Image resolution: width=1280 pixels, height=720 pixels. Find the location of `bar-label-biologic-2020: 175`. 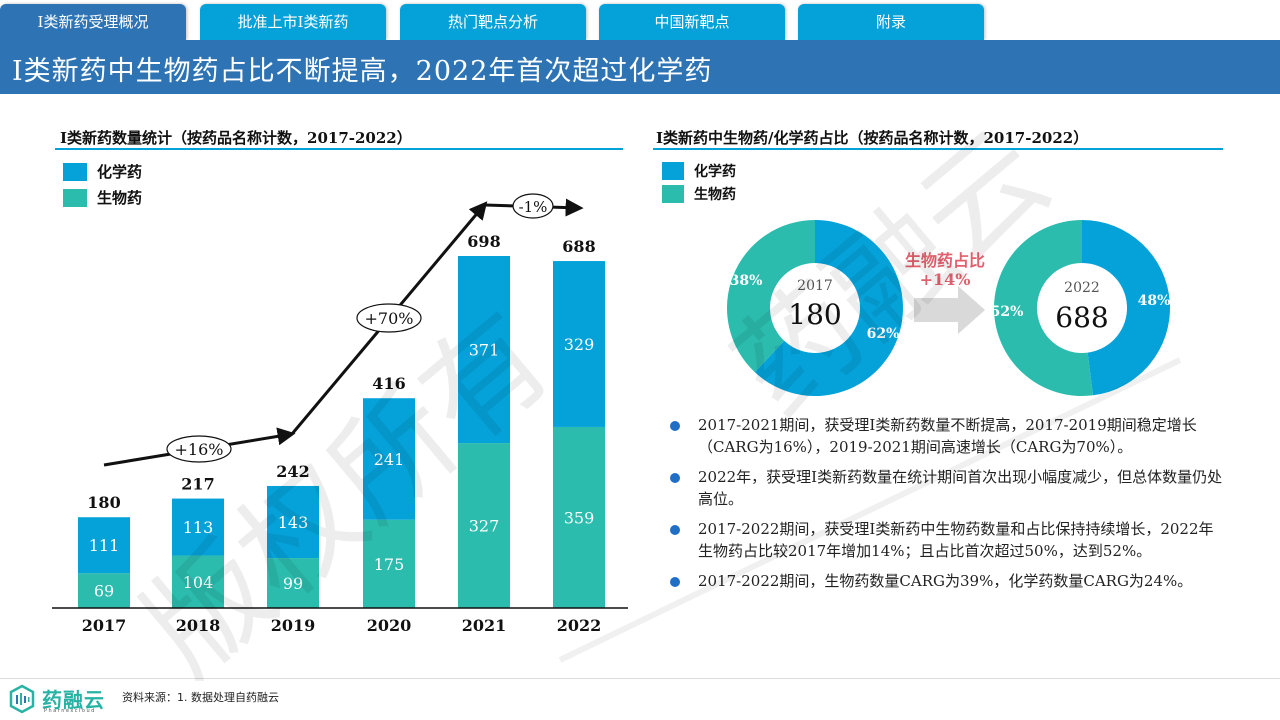

bar-label-biologic-2020: 175 is located at coordinates (389, 564).